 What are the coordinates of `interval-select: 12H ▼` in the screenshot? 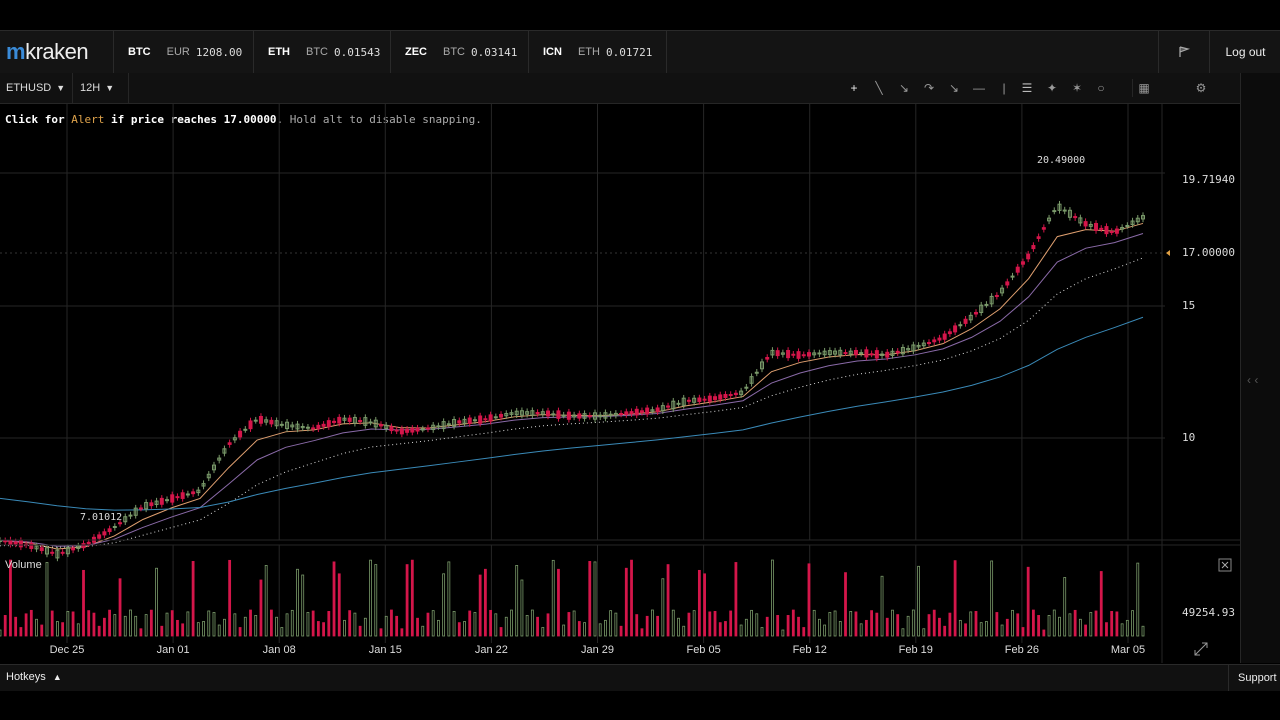 It's located at (98, 88).